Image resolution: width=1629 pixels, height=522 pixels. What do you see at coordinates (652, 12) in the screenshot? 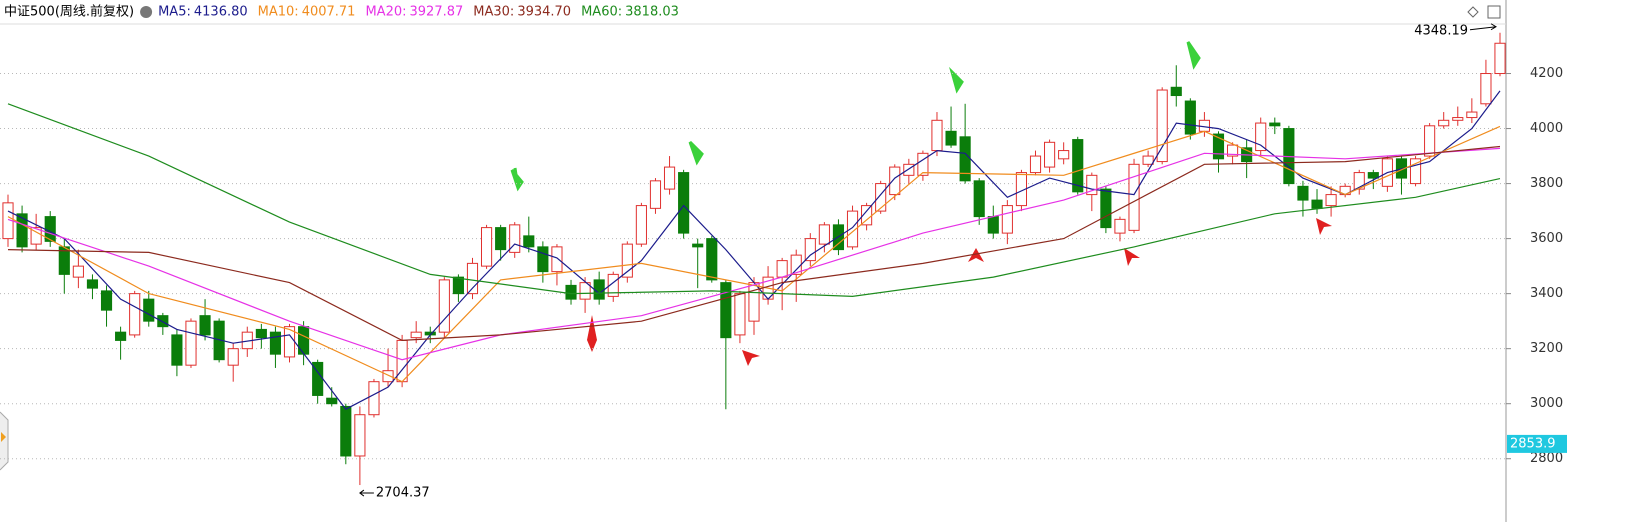
I see `legend-value: 3818.03` at bounding box center [652, 12].